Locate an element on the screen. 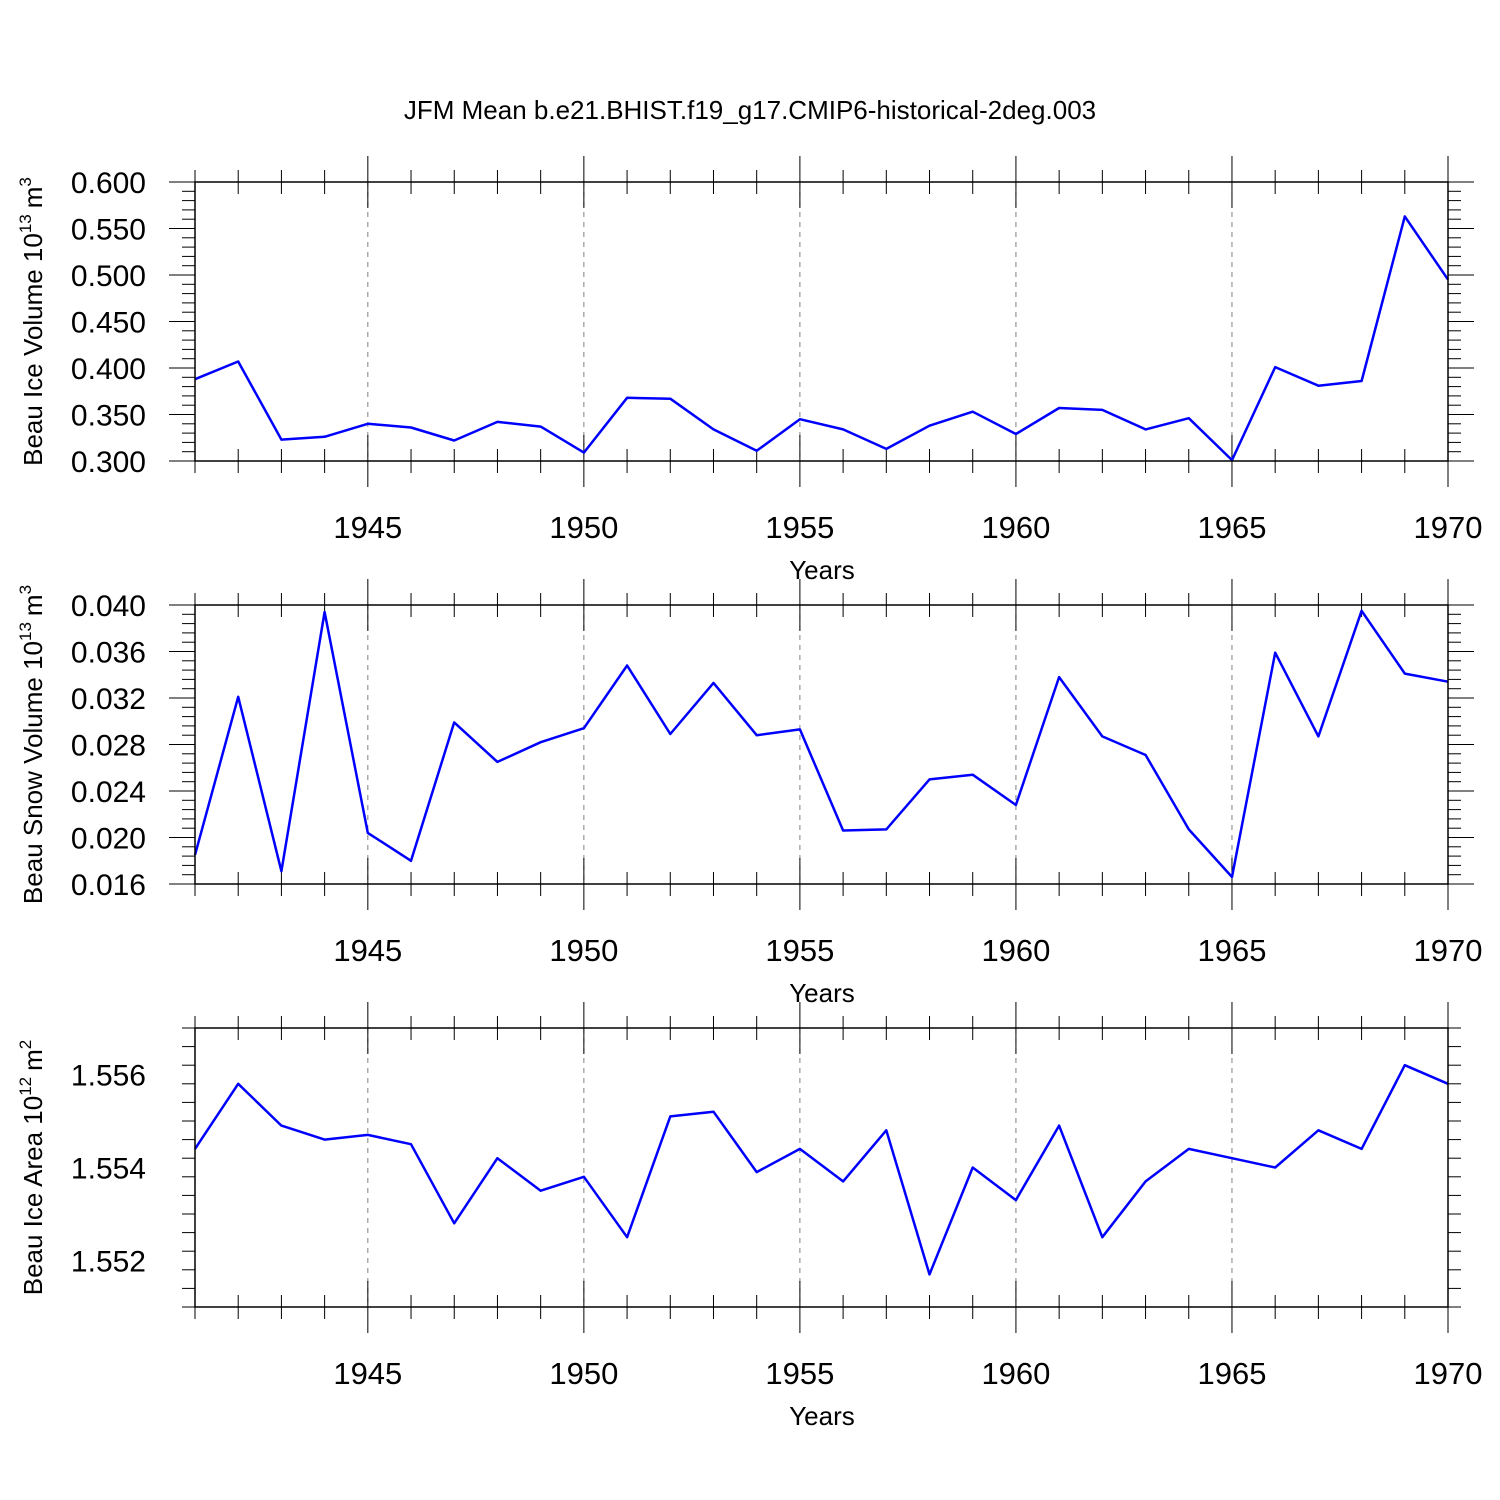 The image size is (1500, 1500). y-tick-label: 0.020 is located at coordinates (108, 839).